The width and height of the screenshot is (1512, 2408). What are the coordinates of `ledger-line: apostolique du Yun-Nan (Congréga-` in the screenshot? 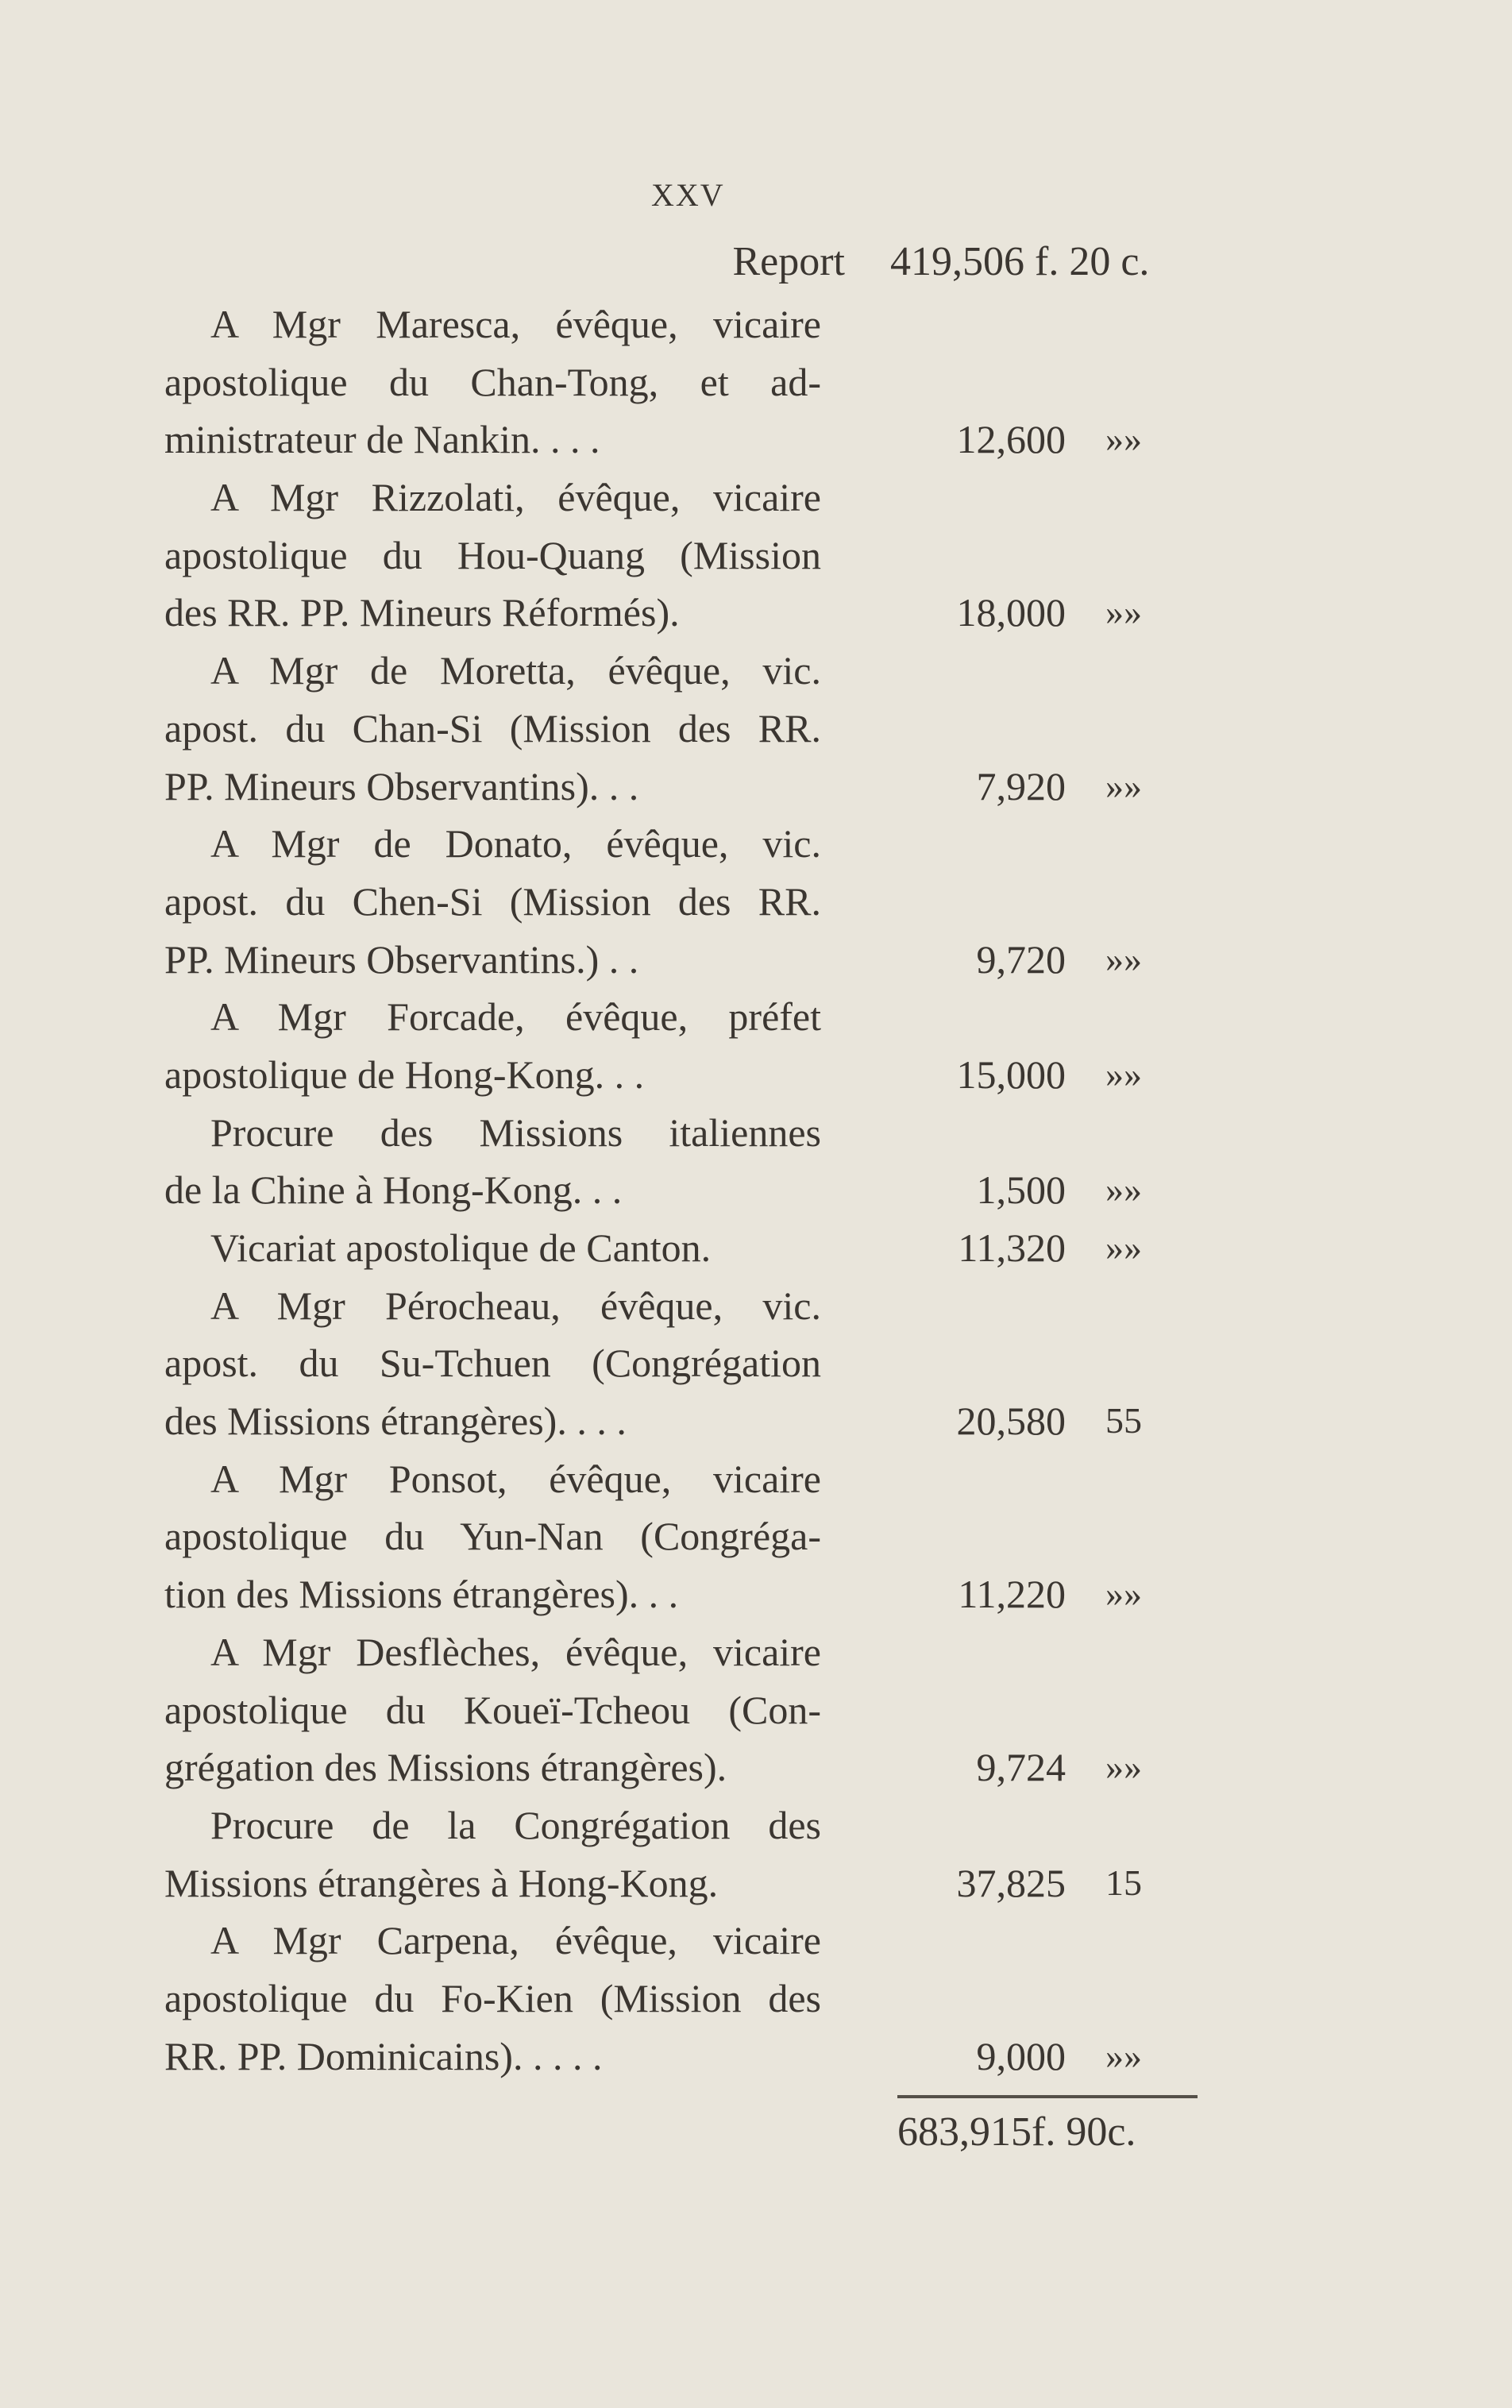 It's located at (692, 1536).